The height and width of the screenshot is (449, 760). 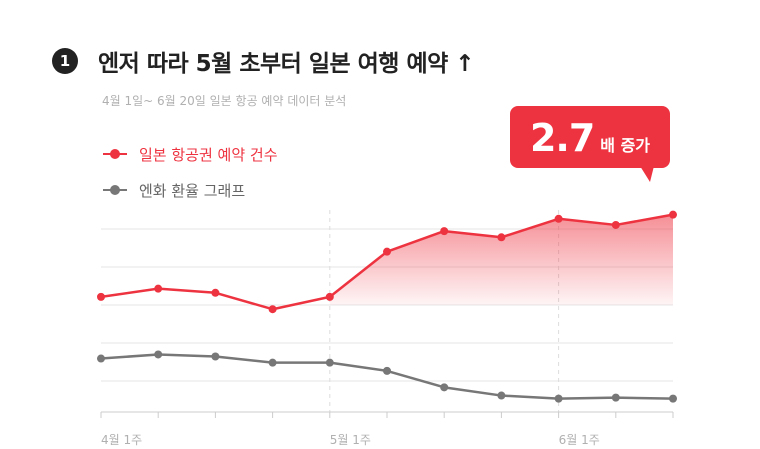 I want to click on callout-tail, so click(x=647, y=174).